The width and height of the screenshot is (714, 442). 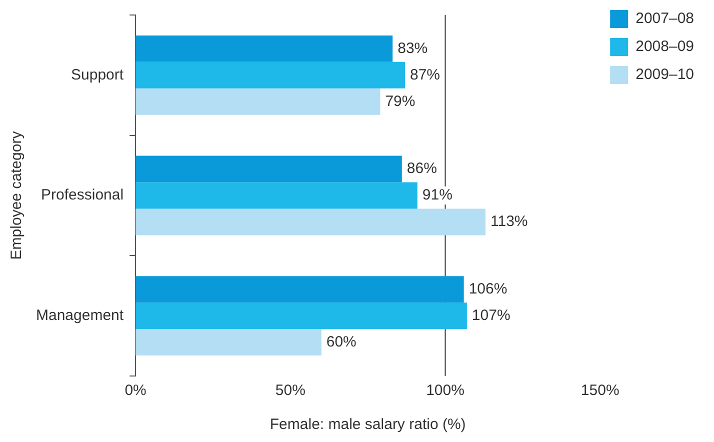 I want to click on data-label: 60%, so click(x=341, y=341).